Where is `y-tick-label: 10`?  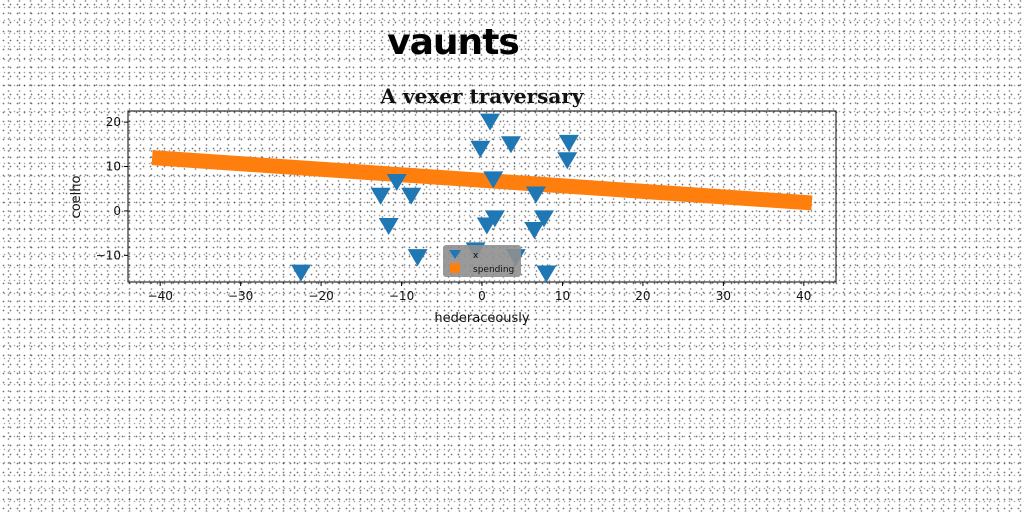 y-tick-label: 10 is located at coordinates (113, 167).